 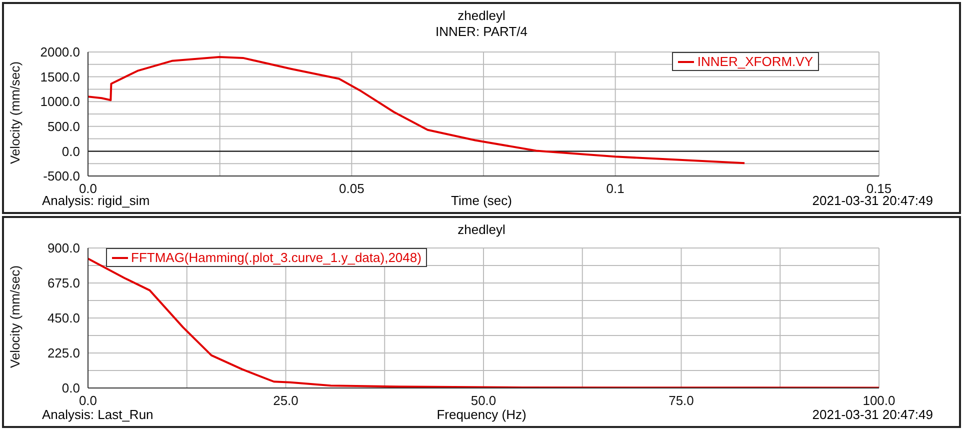 I want to click on x-tick-label: 50.0, so click(x=483, y=400).